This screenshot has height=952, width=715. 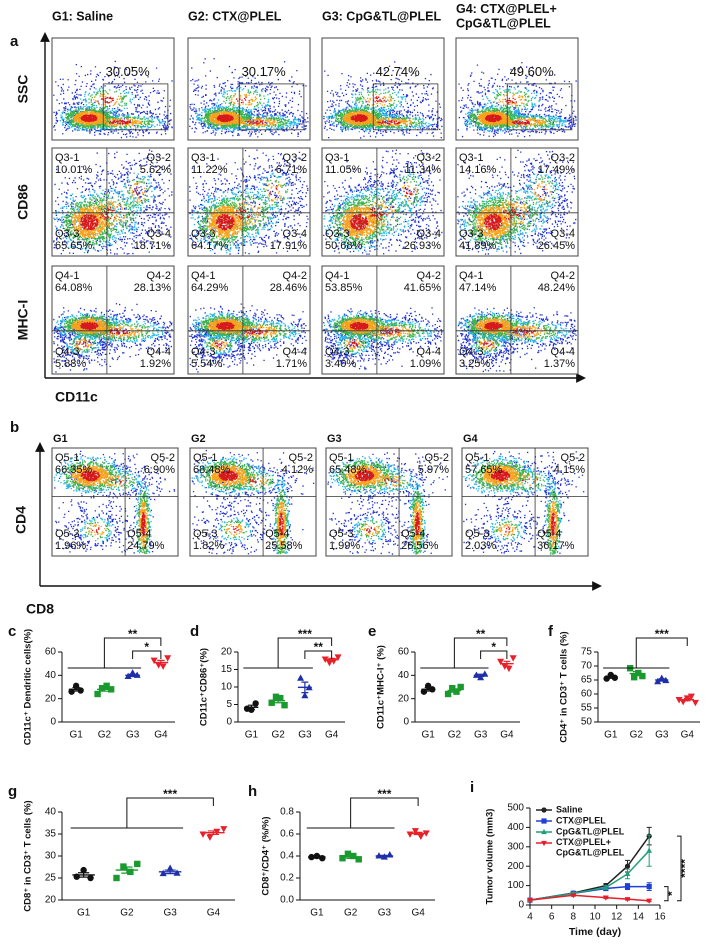 I want to click on quadrant-value: 24.79%, so click(x=146, y=546).